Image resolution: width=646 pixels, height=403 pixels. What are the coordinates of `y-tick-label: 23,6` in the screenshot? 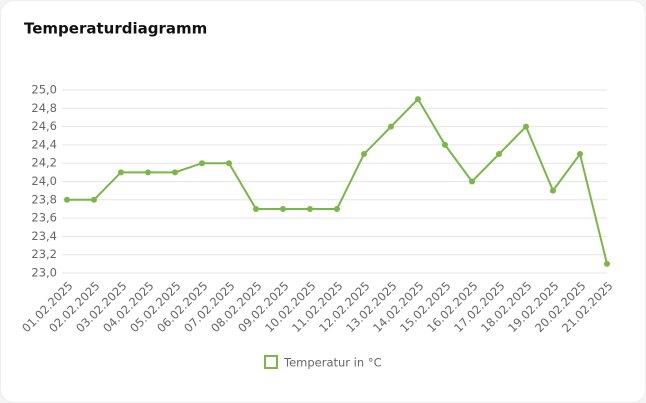 It's located at (44, 218).